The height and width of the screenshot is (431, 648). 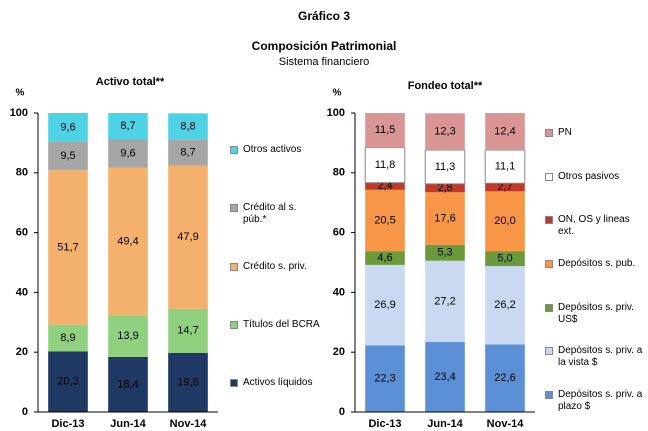 What do you see at coordinates (444, 132) in the screenshot?
I see `value-label: 12,3` at bounding box center [444, 132].